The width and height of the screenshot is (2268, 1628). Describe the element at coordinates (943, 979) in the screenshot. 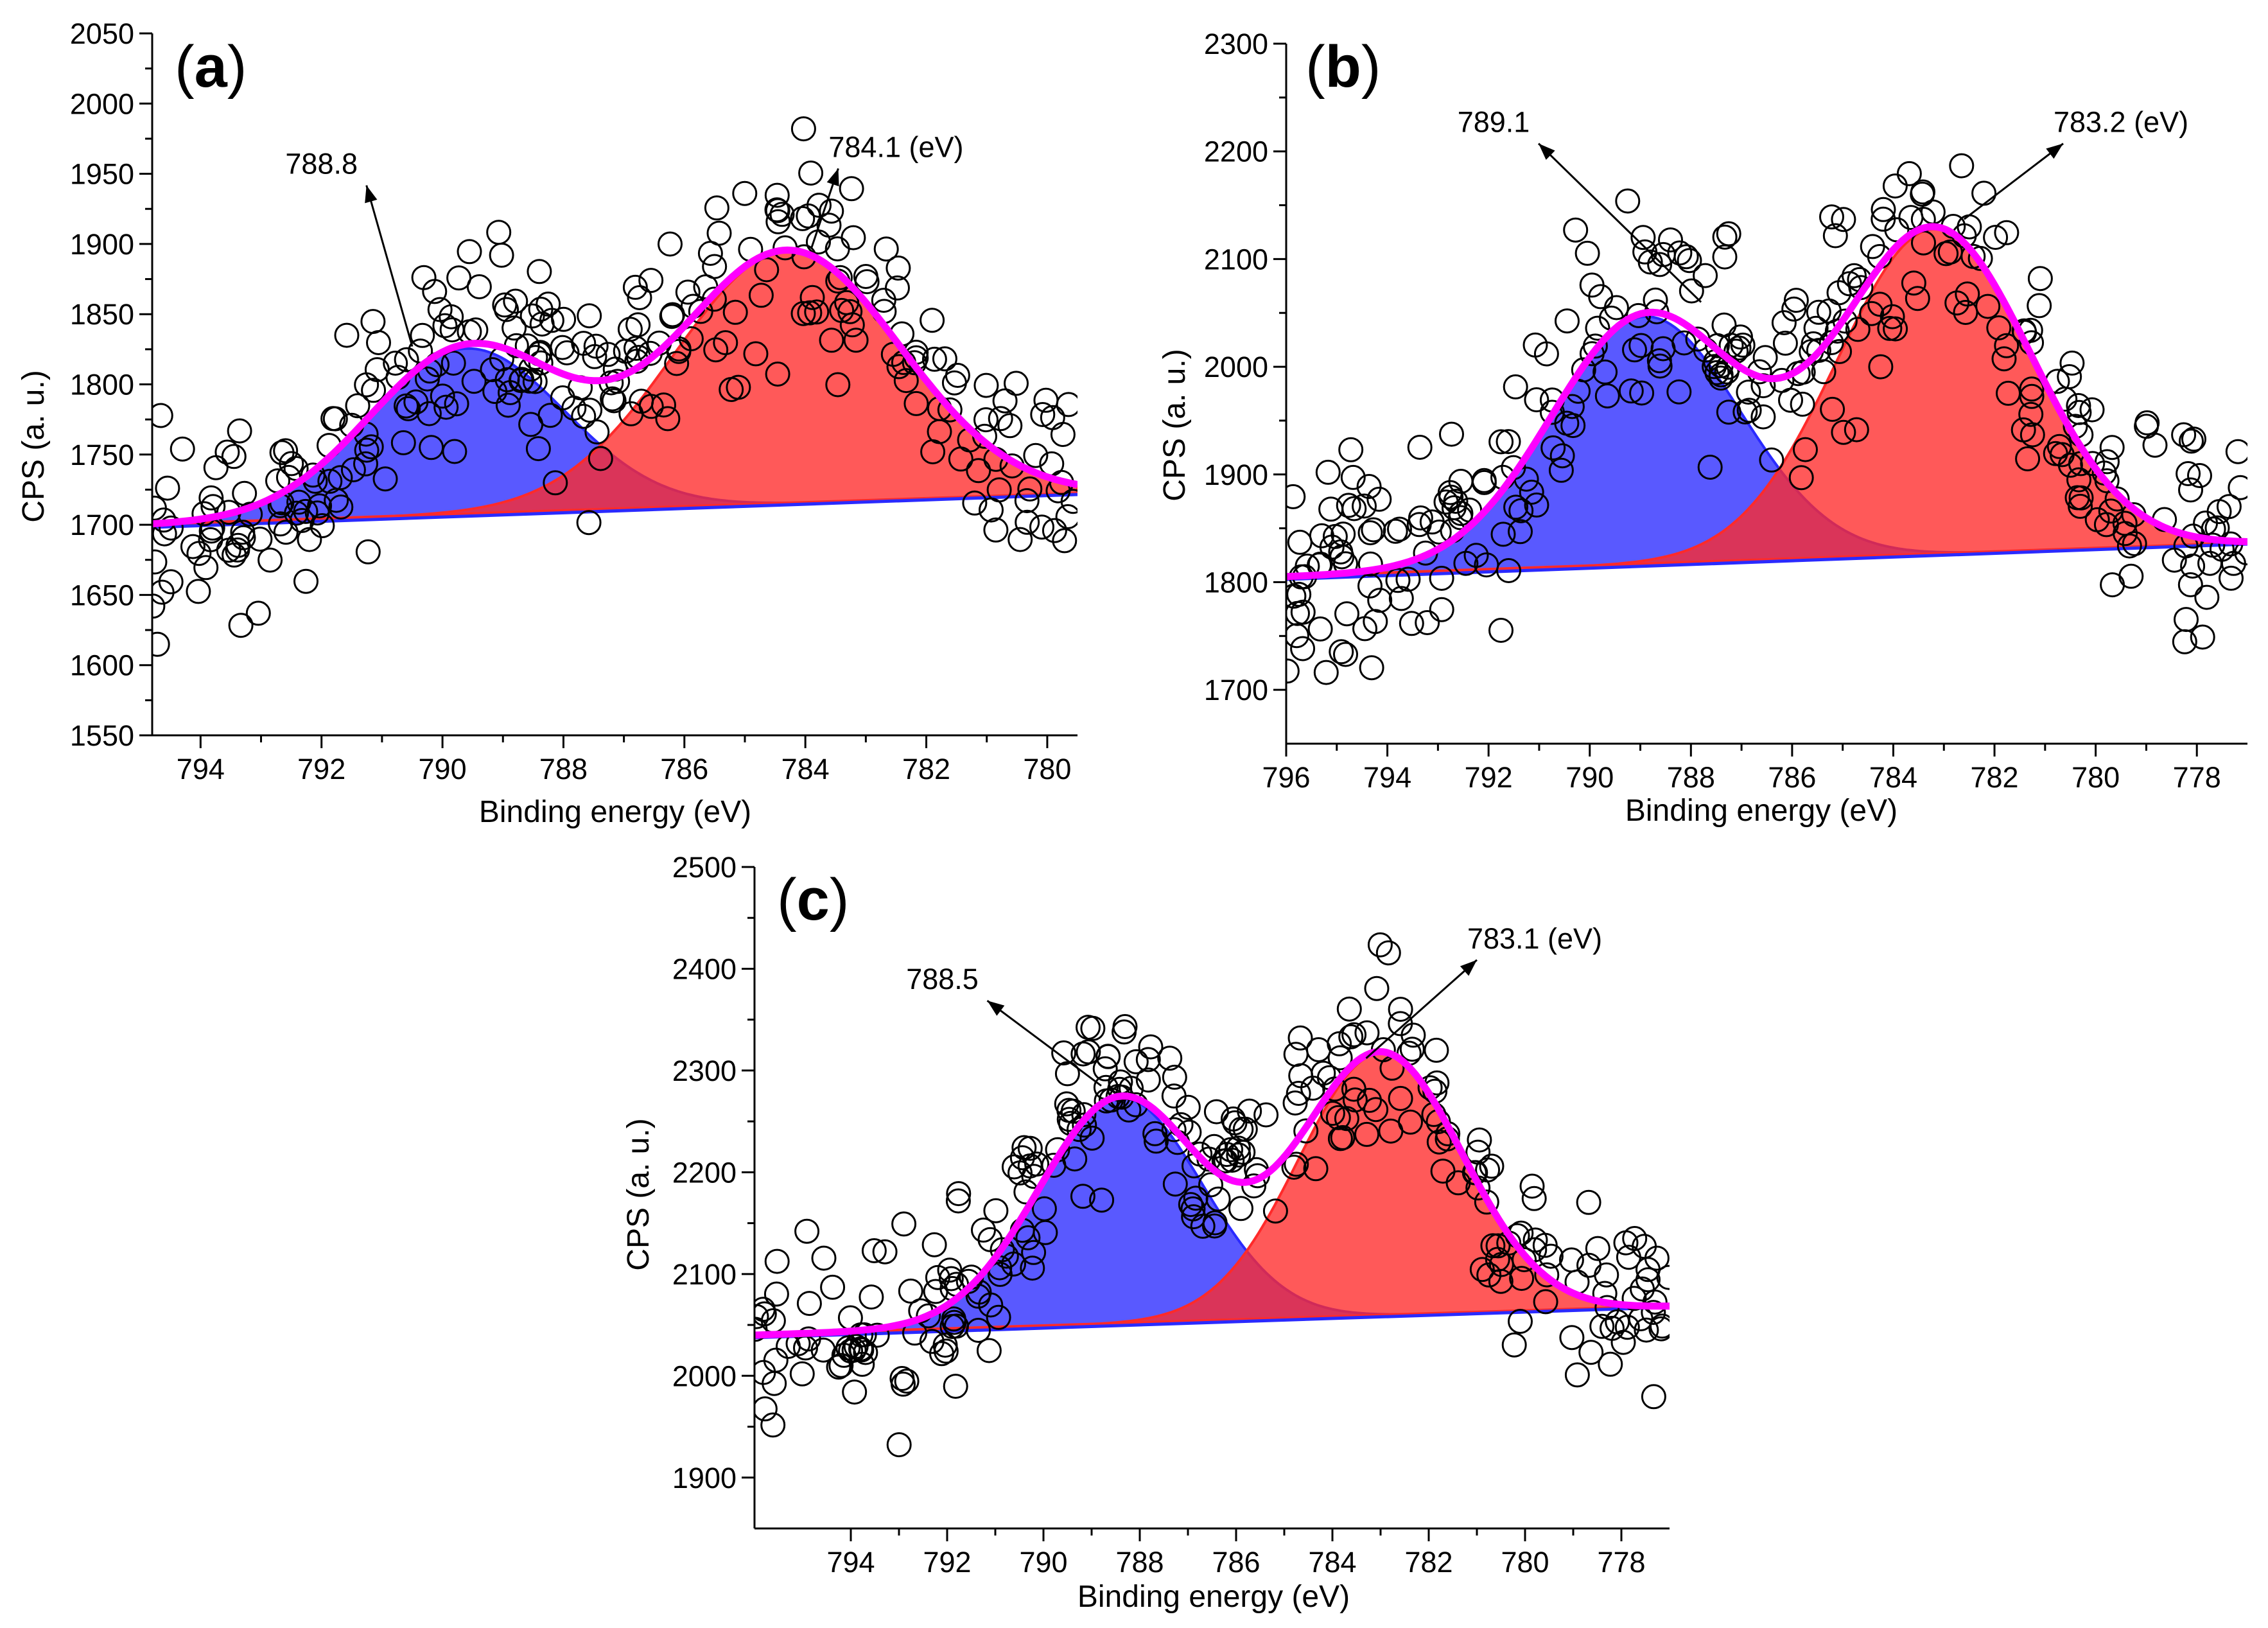

I see `annotation-label: 788.5` at that location.